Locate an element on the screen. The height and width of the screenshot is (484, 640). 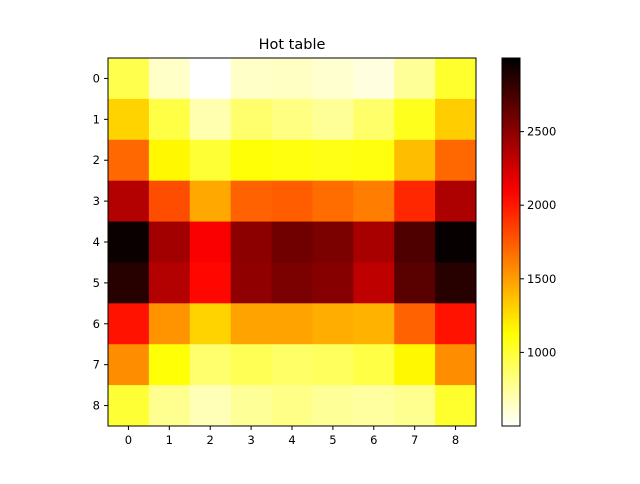
x-tick-label: 2 is located at coordinates (210, 440).